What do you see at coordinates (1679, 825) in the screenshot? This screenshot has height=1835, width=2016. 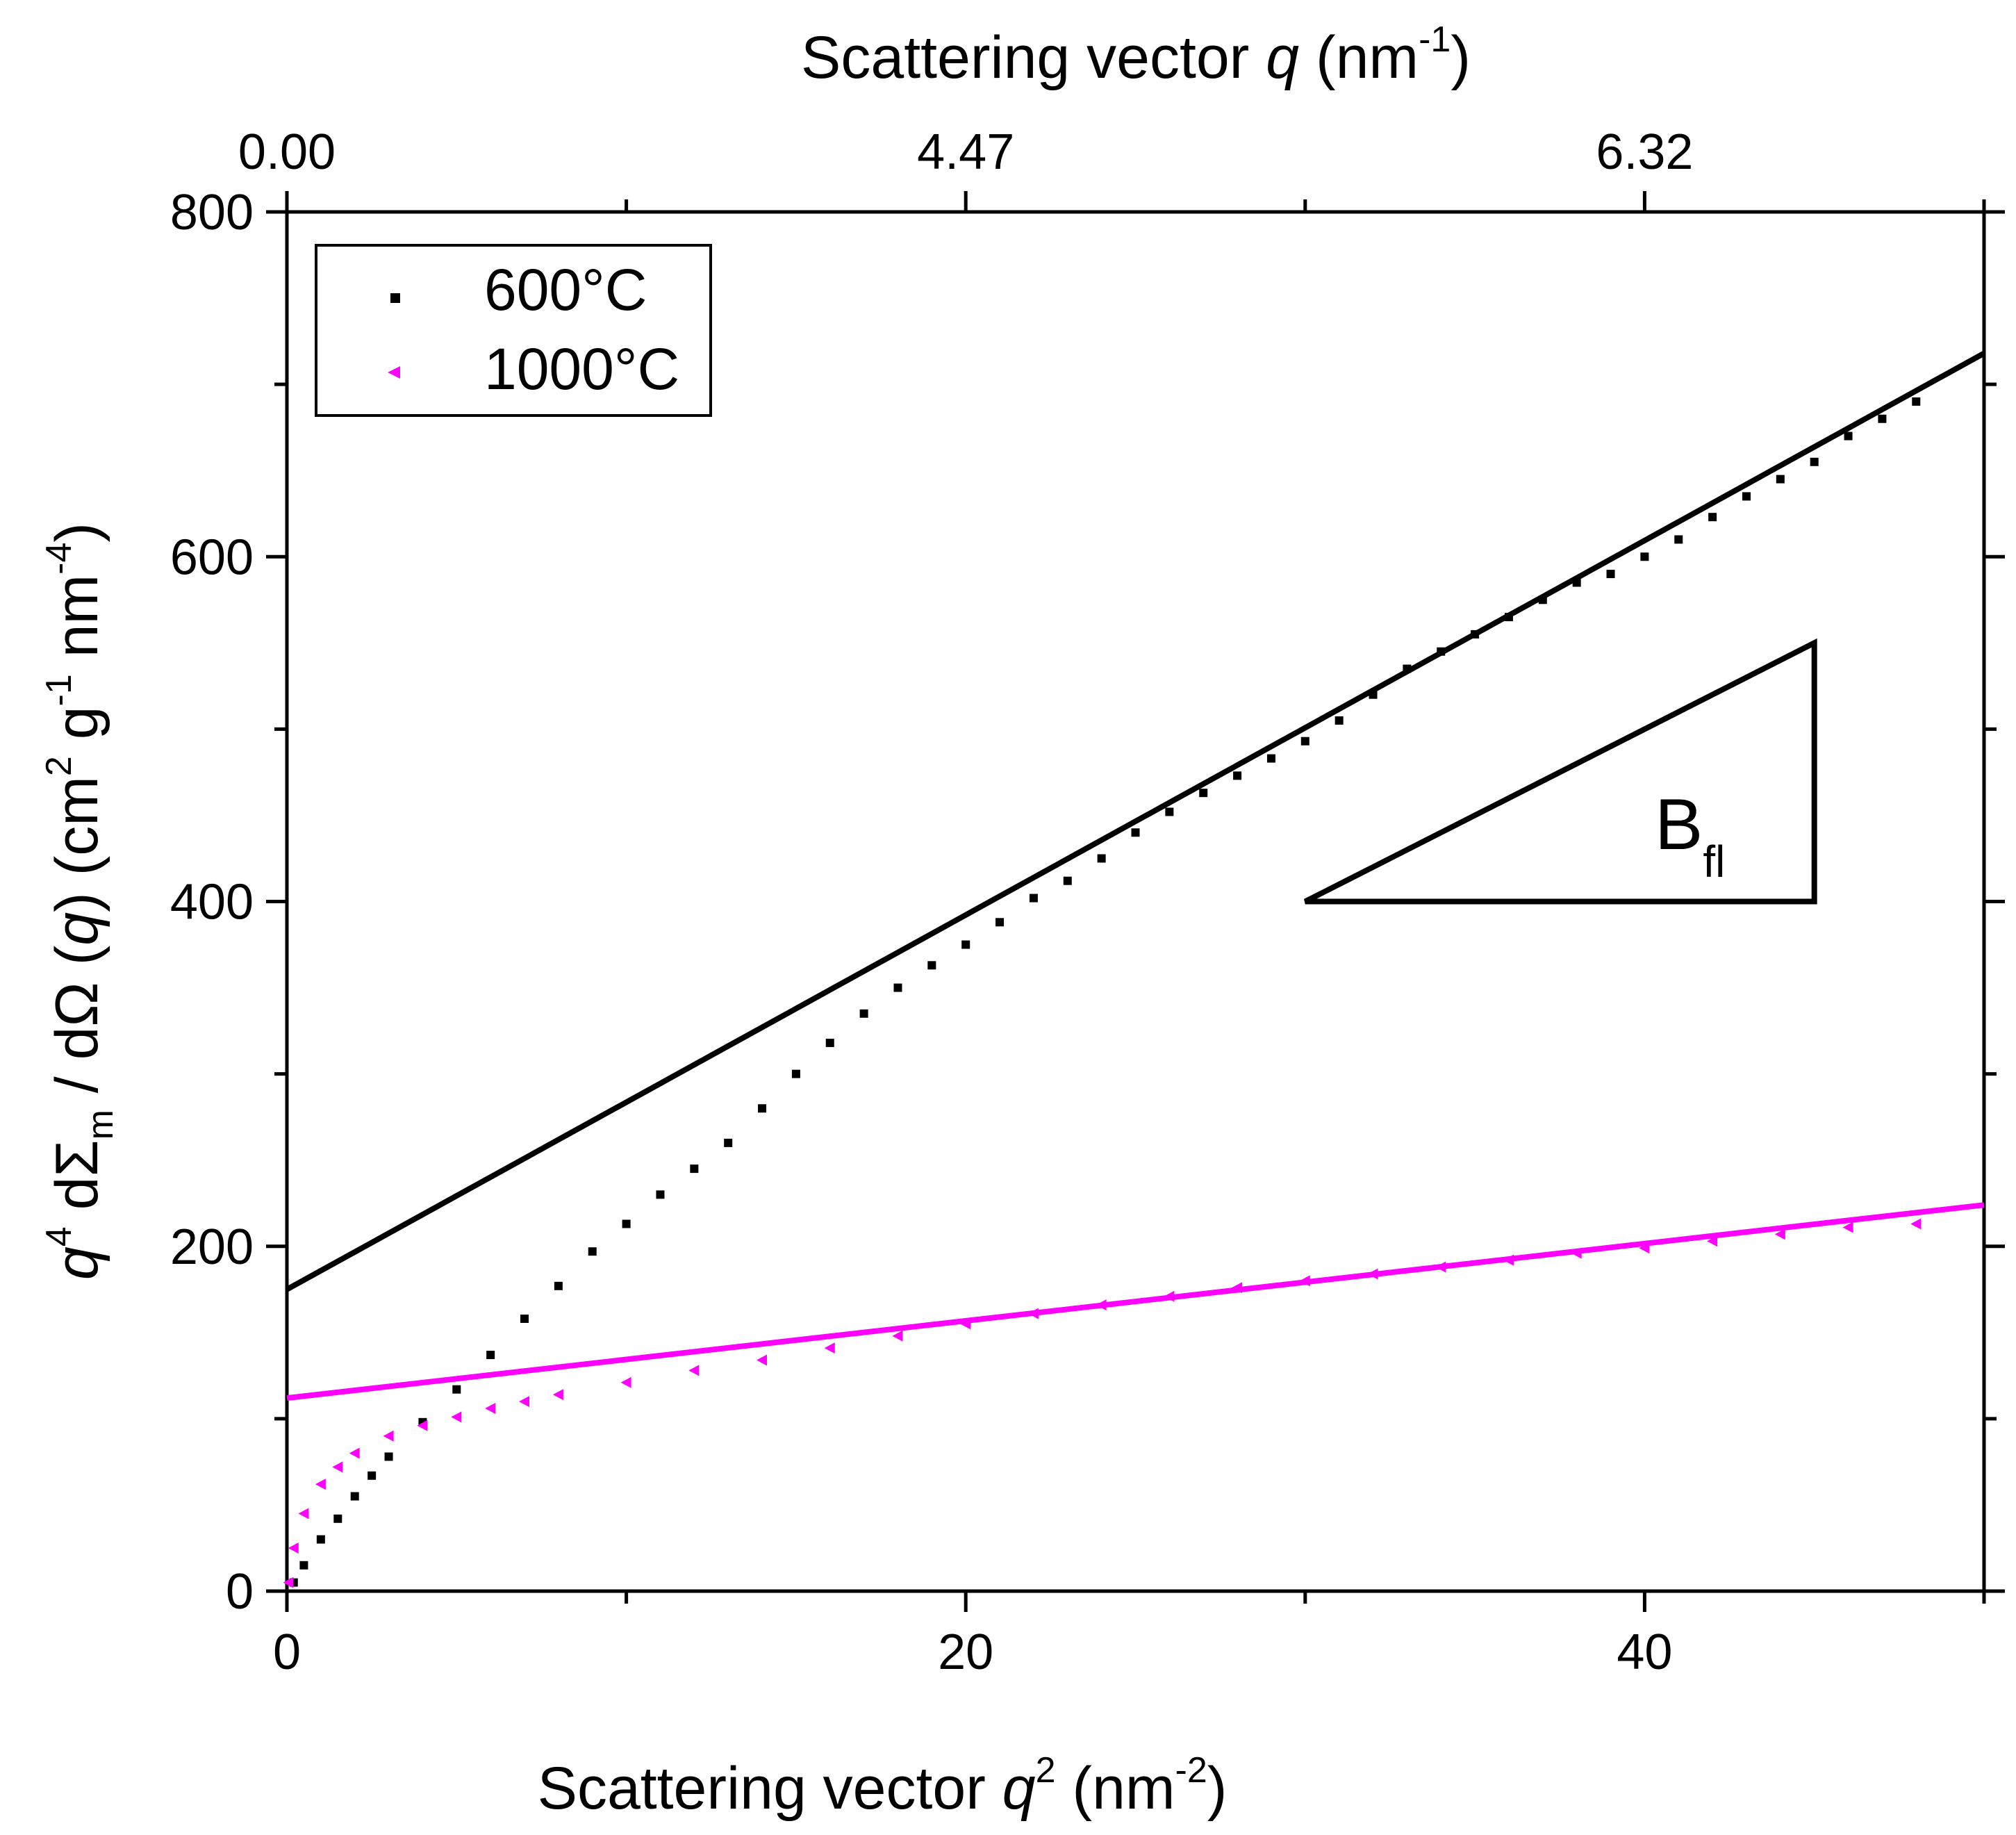 I see `slope-label-main: B` at bounding box center [1679, 825].